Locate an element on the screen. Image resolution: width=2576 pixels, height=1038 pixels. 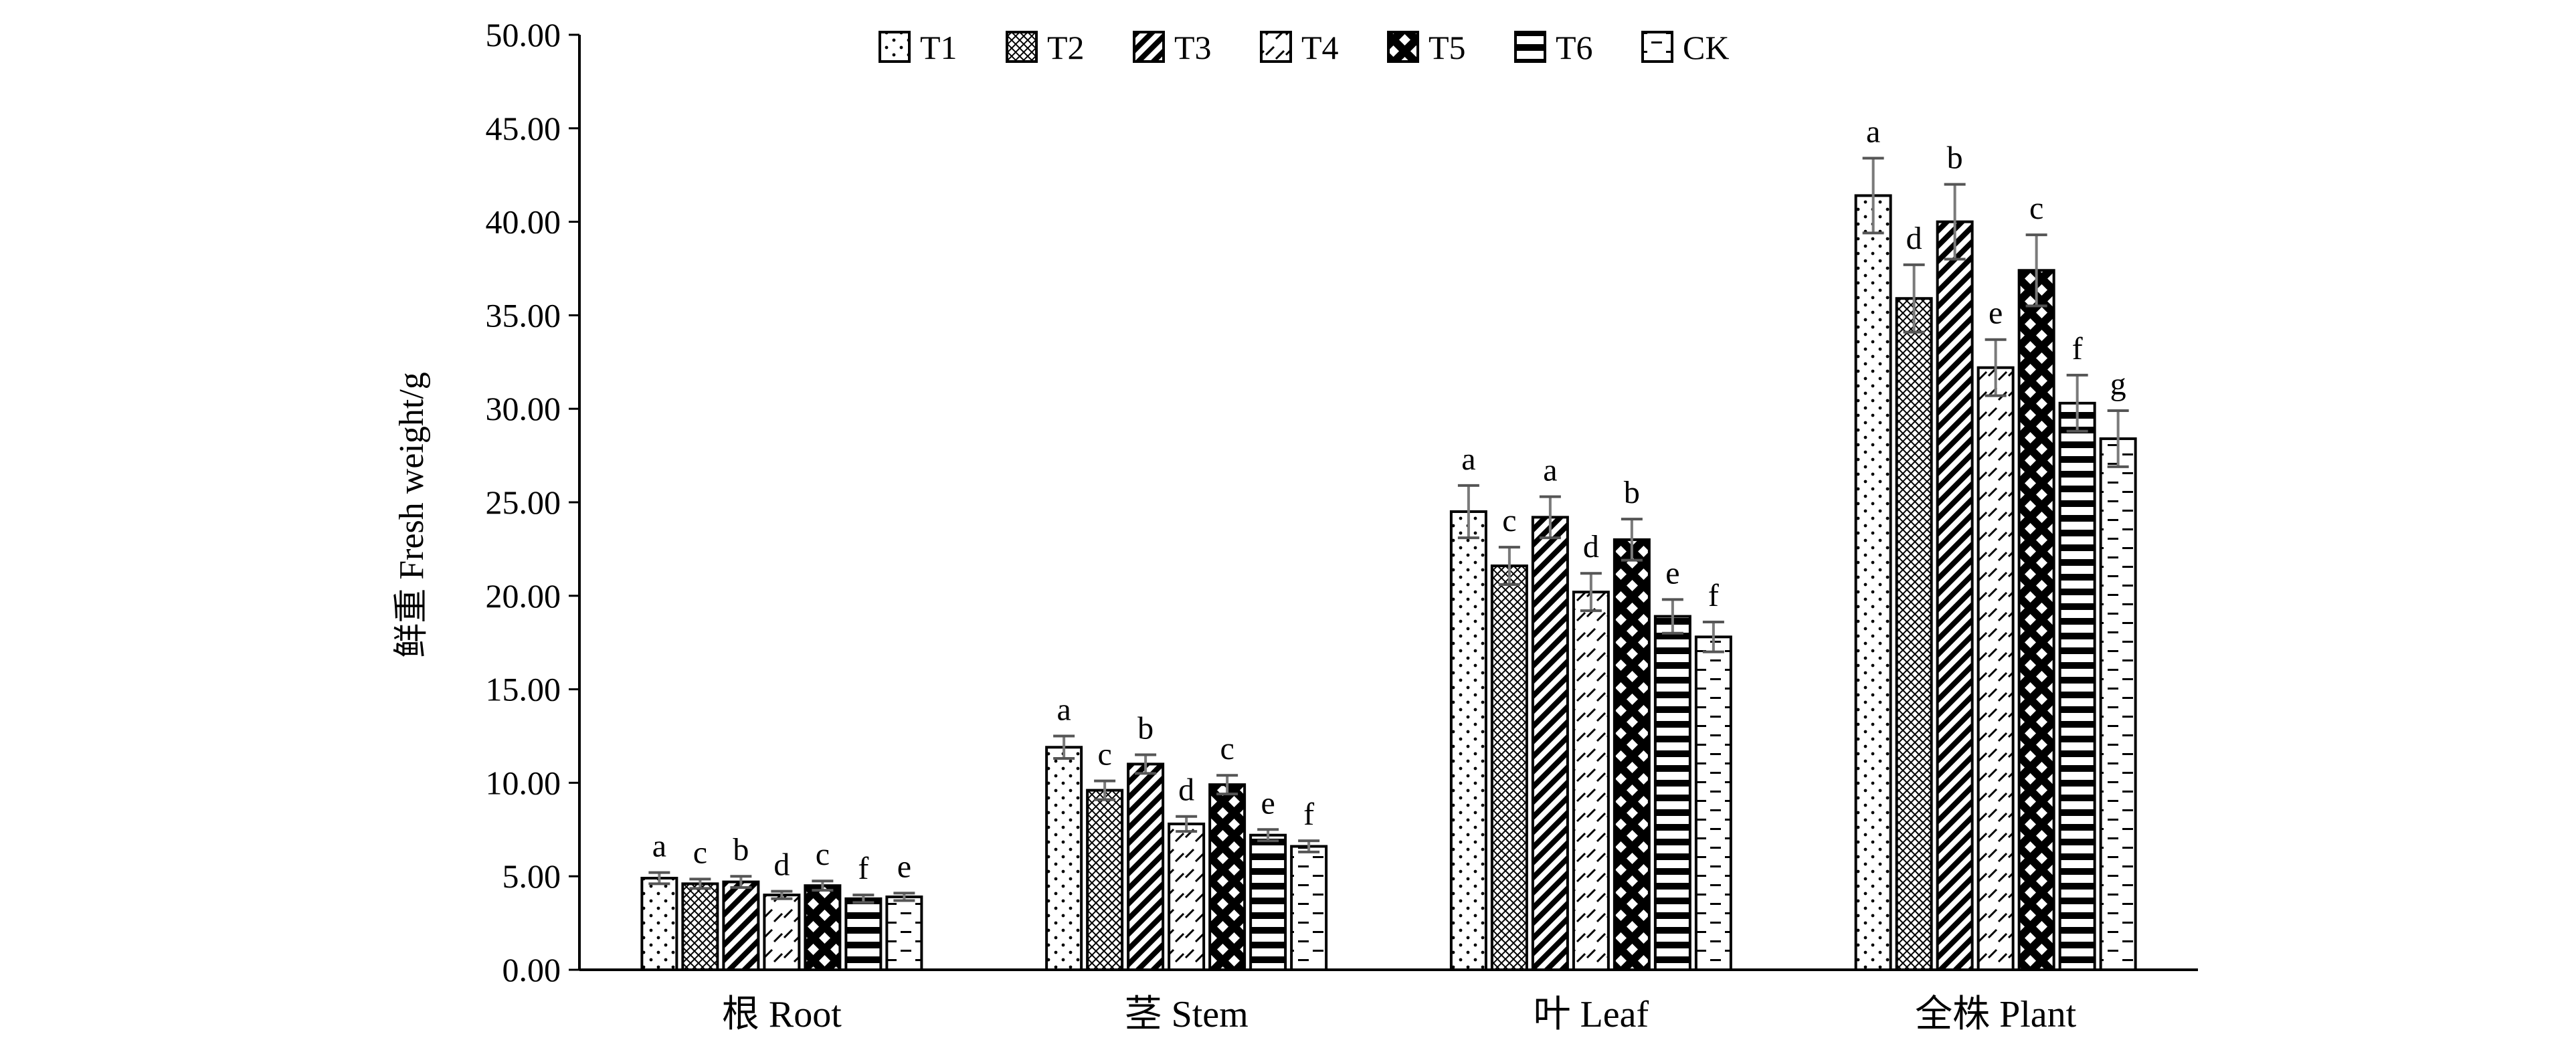
y-tick-label: 50.00 is located at coordinates (523, 35).